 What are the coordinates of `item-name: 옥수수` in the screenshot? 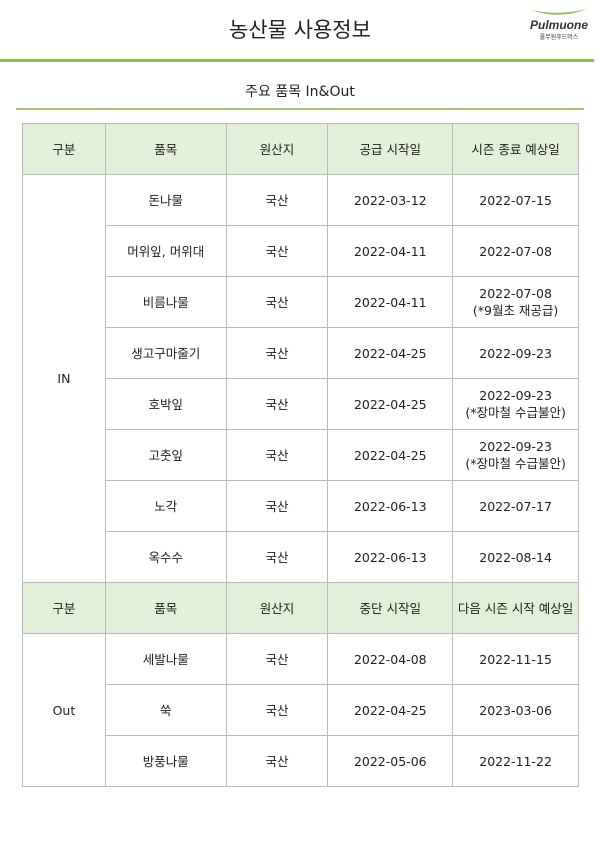 It's located at (165, 557).